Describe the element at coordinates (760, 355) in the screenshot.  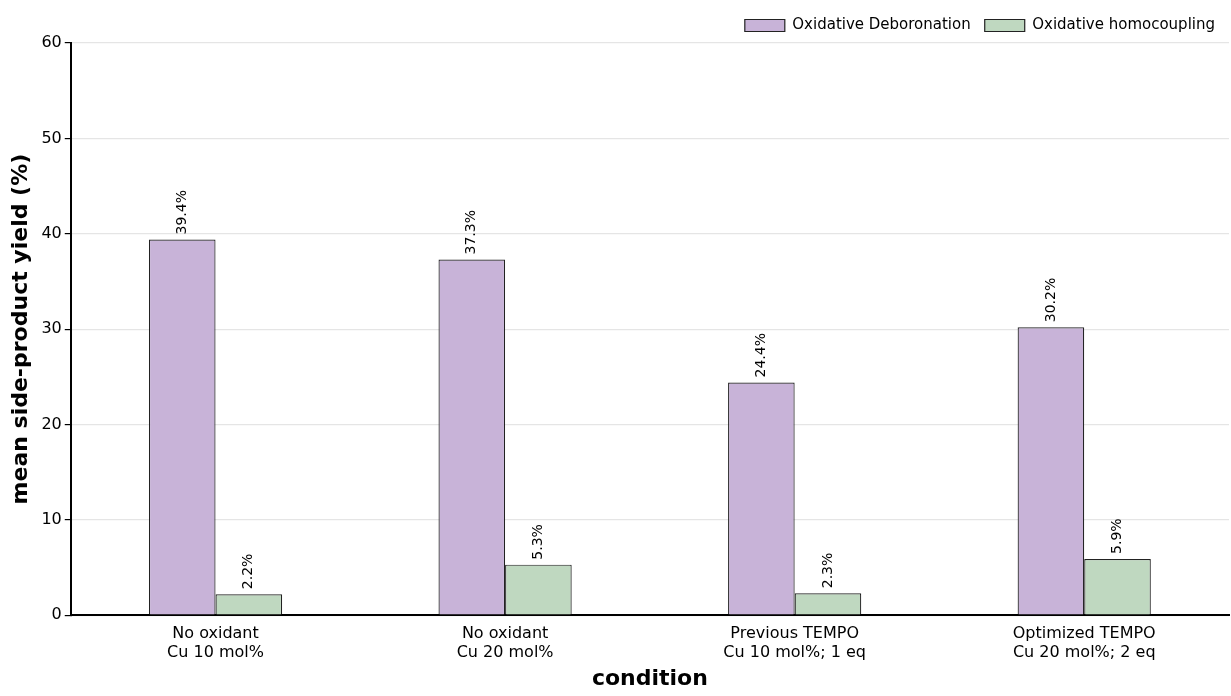
I see `data-label: 24.4%` at that location.